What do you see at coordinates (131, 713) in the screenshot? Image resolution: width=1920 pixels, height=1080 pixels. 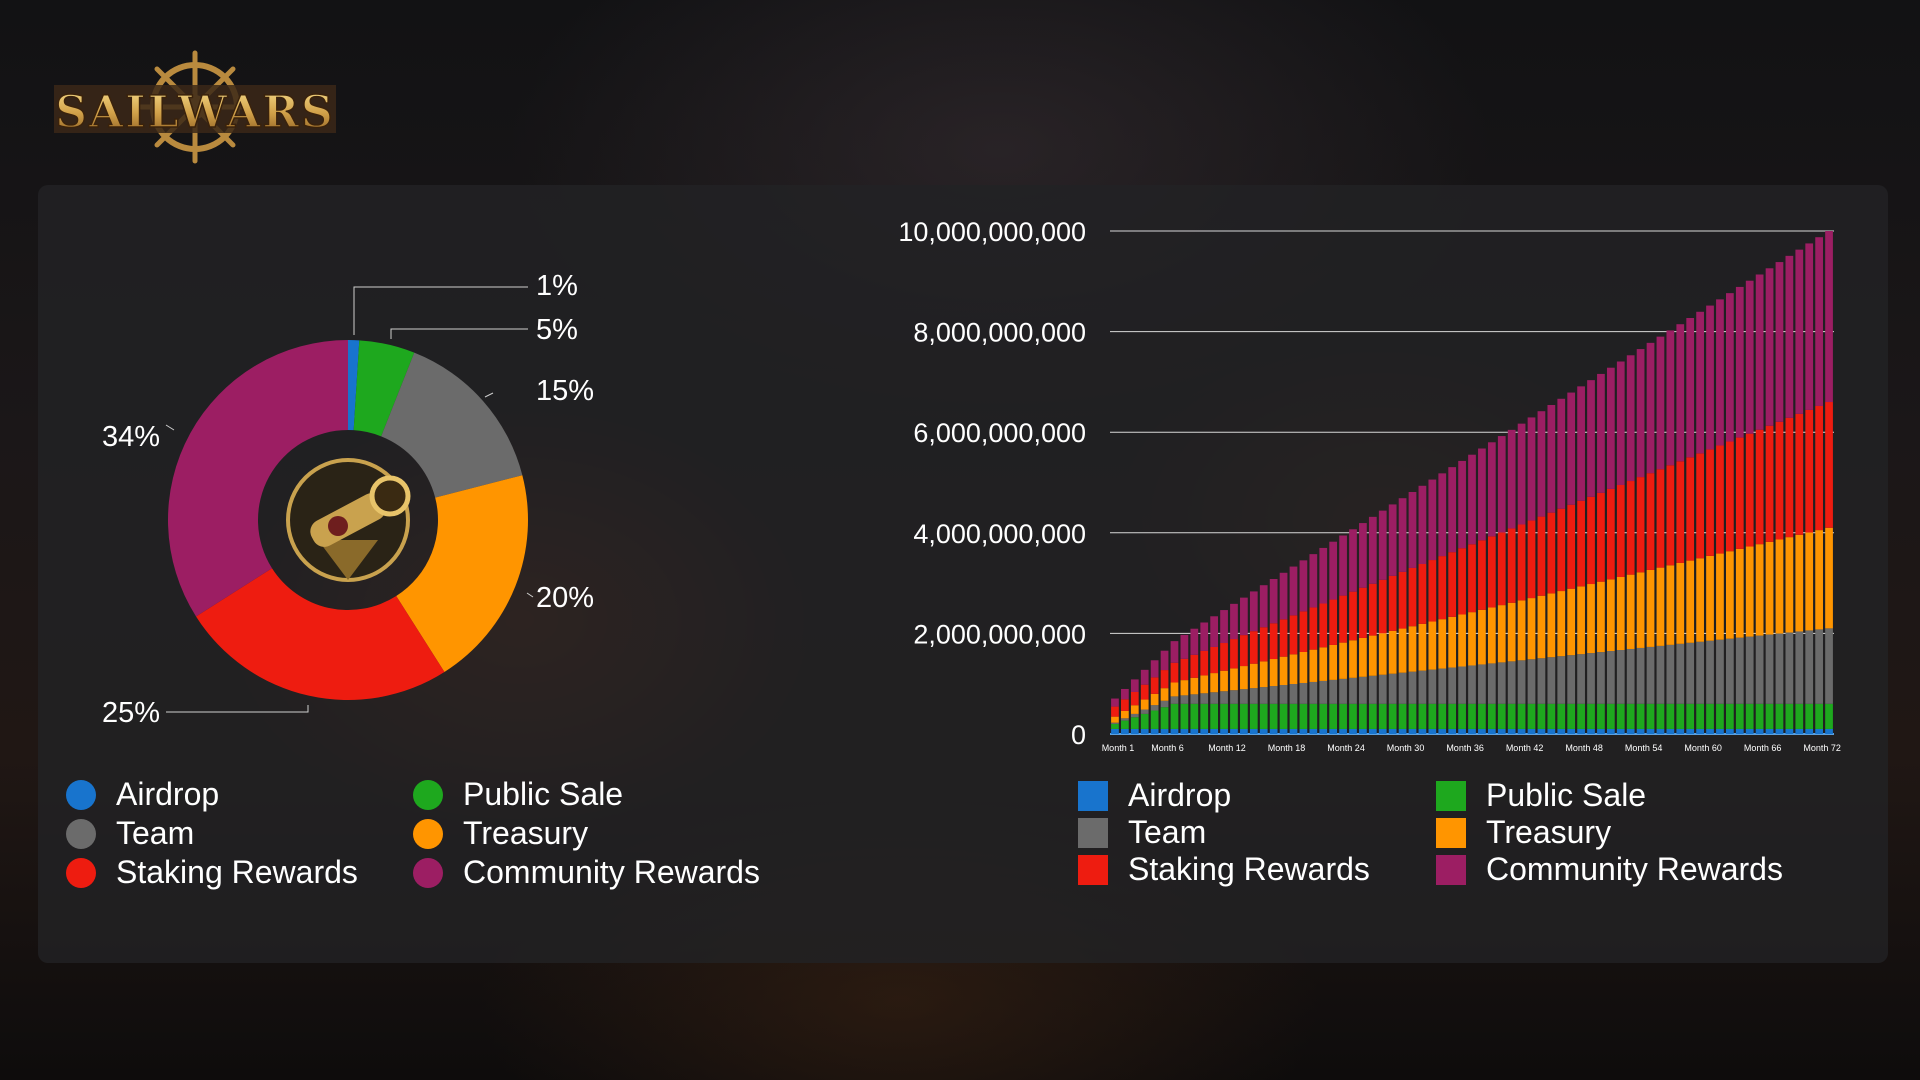 I see `donut-label-staking-rewards: 25%` at bounding box center [131, 713].